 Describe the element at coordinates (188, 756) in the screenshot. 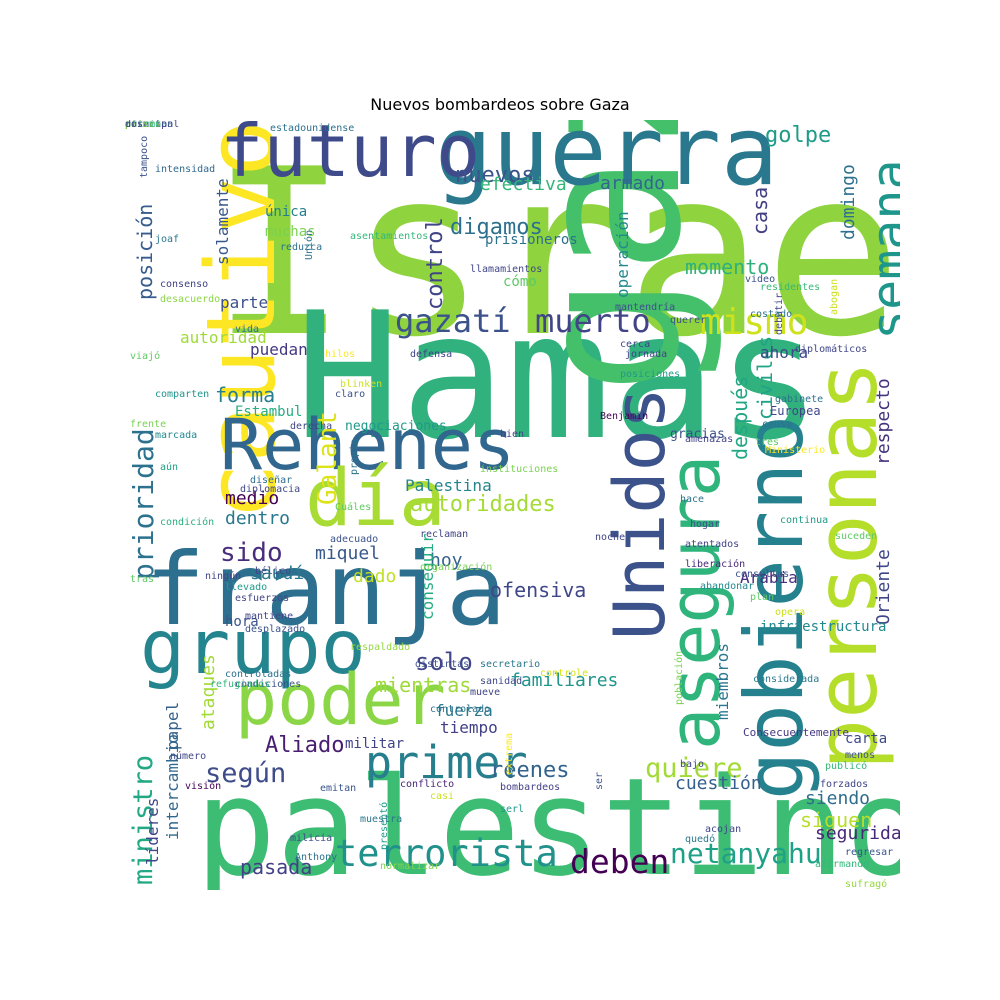

I see `word-número: número` at that location.